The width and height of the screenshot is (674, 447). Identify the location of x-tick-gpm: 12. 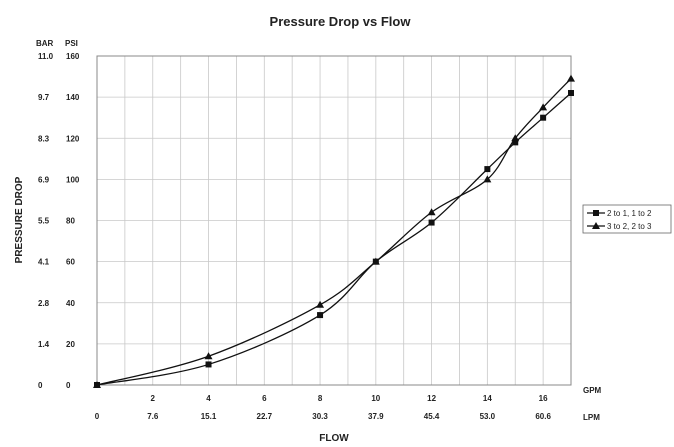
(431, 398).